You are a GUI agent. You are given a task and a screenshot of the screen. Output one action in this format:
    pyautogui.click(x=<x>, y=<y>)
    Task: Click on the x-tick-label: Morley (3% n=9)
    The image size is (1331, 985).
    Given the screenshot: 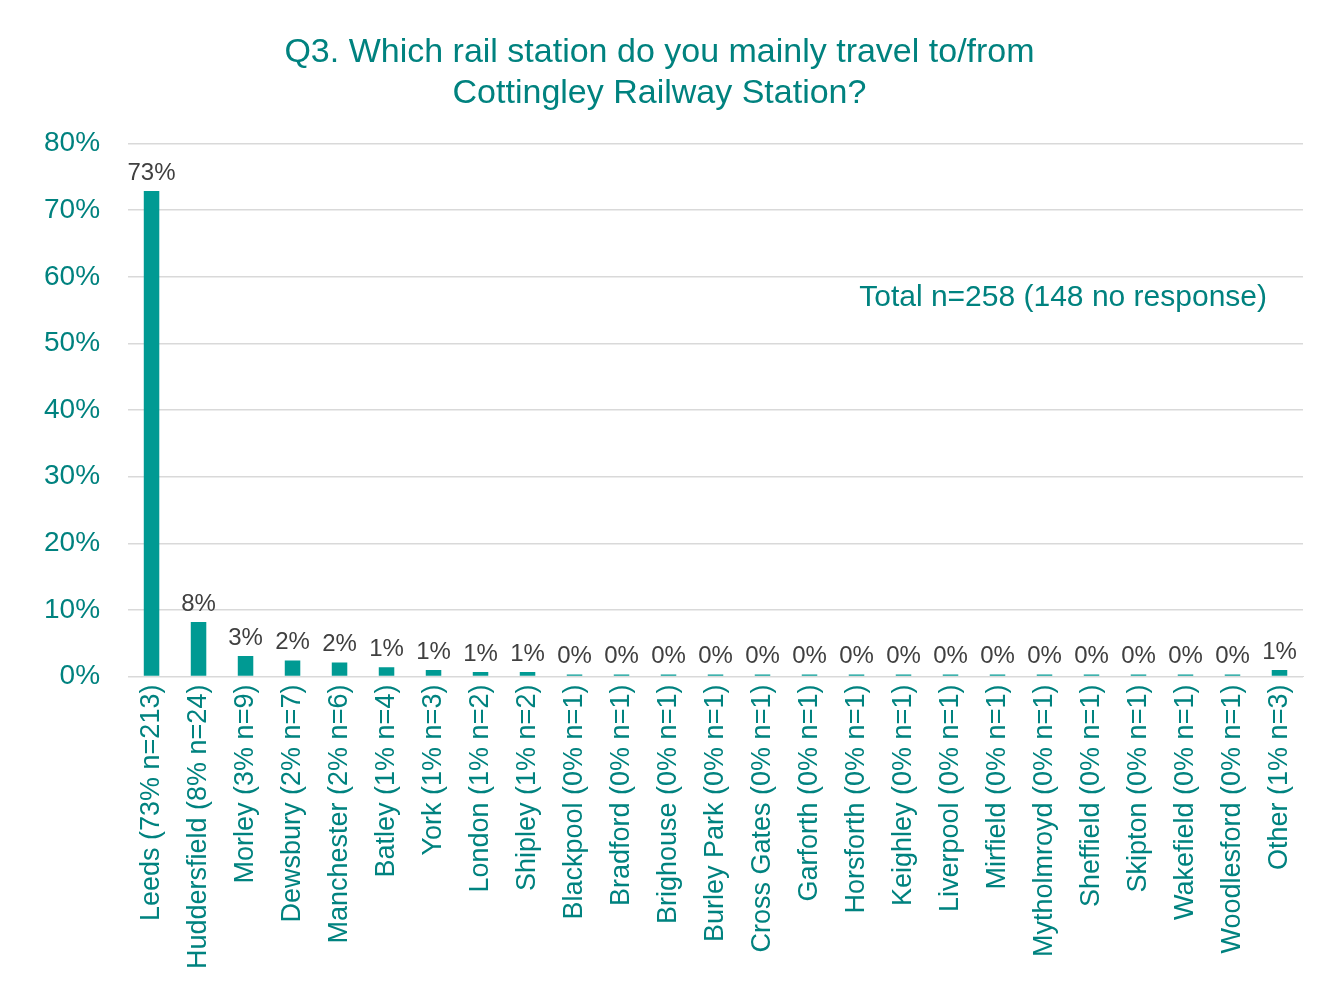 What is the action you would take?
    pyautogui.click(x=243, y=784)
    